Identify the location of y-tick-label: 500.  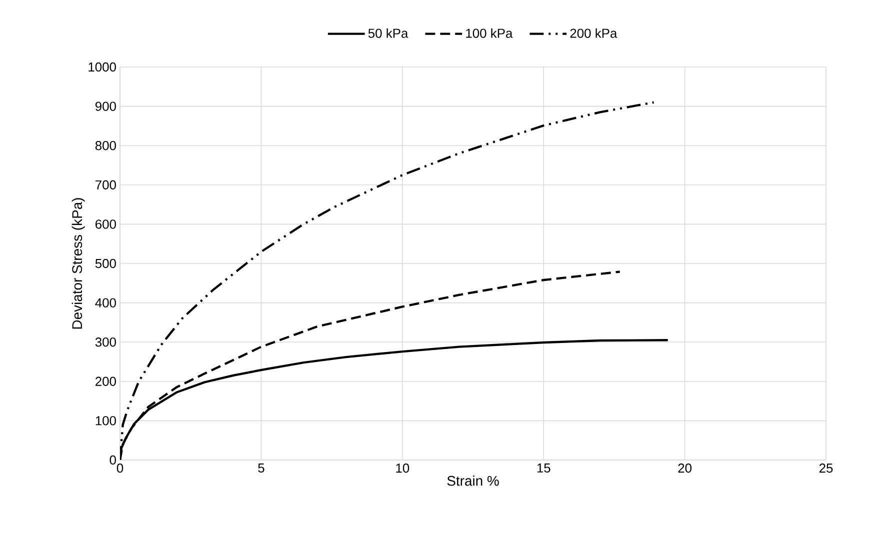
(105, 263).